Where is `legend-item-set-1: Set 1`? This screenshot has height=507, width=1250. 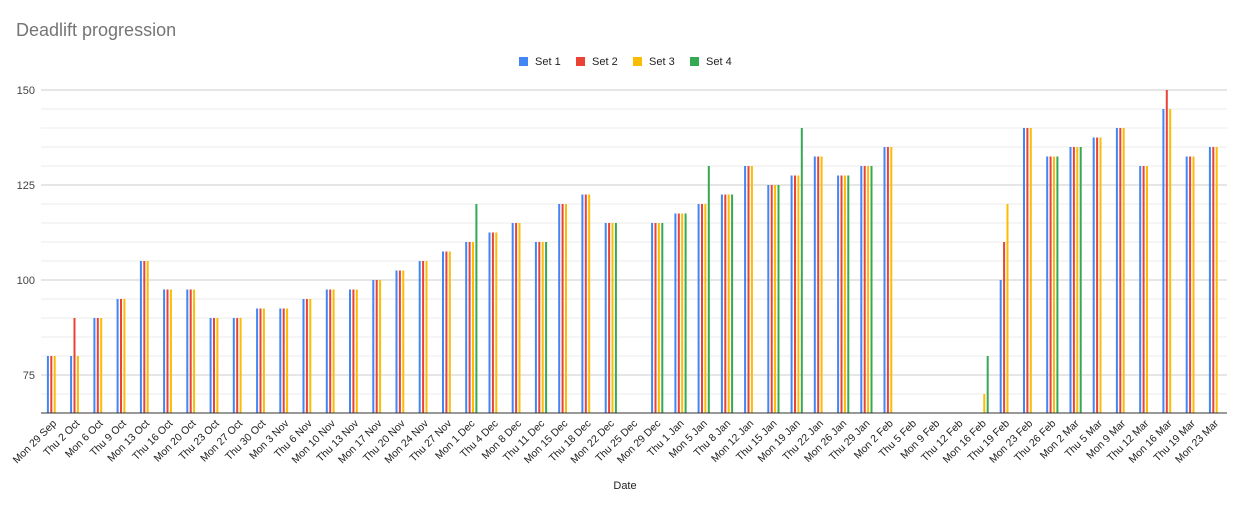
legend-item-set-1: Set 1 is located at coordinates (540, 62).